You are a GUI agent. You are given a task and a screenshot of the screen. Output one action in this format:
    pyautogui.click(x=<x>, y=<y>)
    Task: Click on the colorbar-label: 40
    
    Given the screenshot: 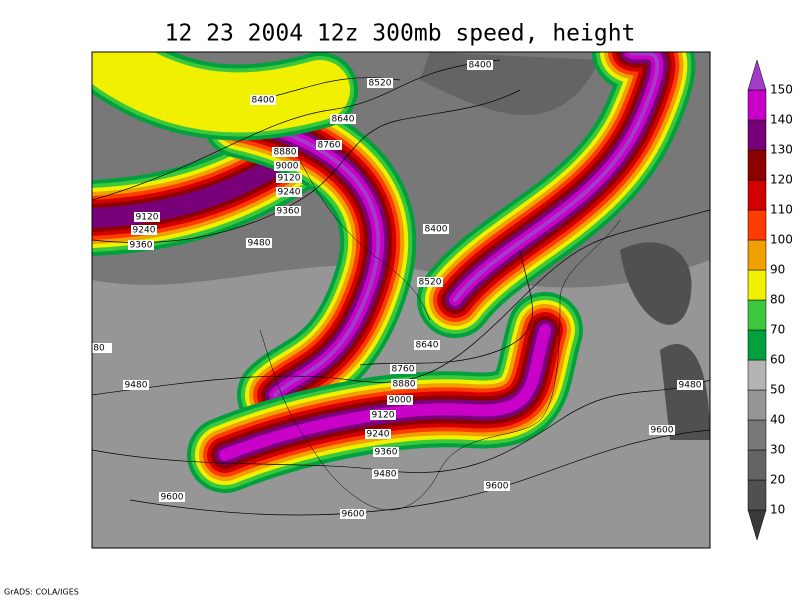 What is the action you would take?
    pyautogui.click(x=777, y=420)
    